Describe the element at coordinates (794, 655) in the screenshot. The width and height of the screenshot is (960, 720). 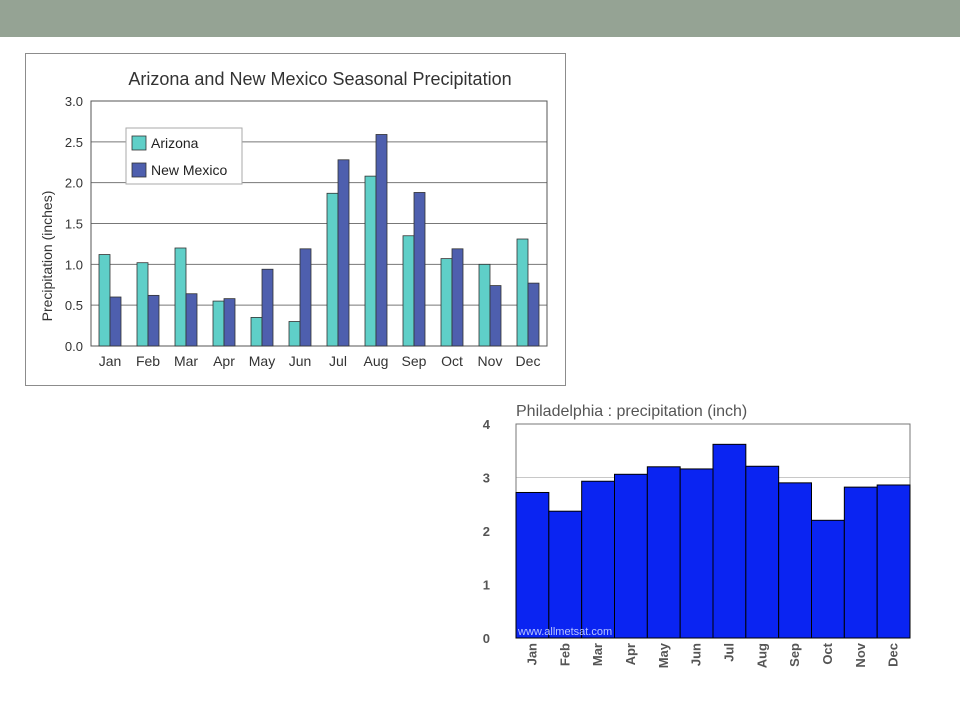
I see `chart2-x-tick-label: Sep` at that location.